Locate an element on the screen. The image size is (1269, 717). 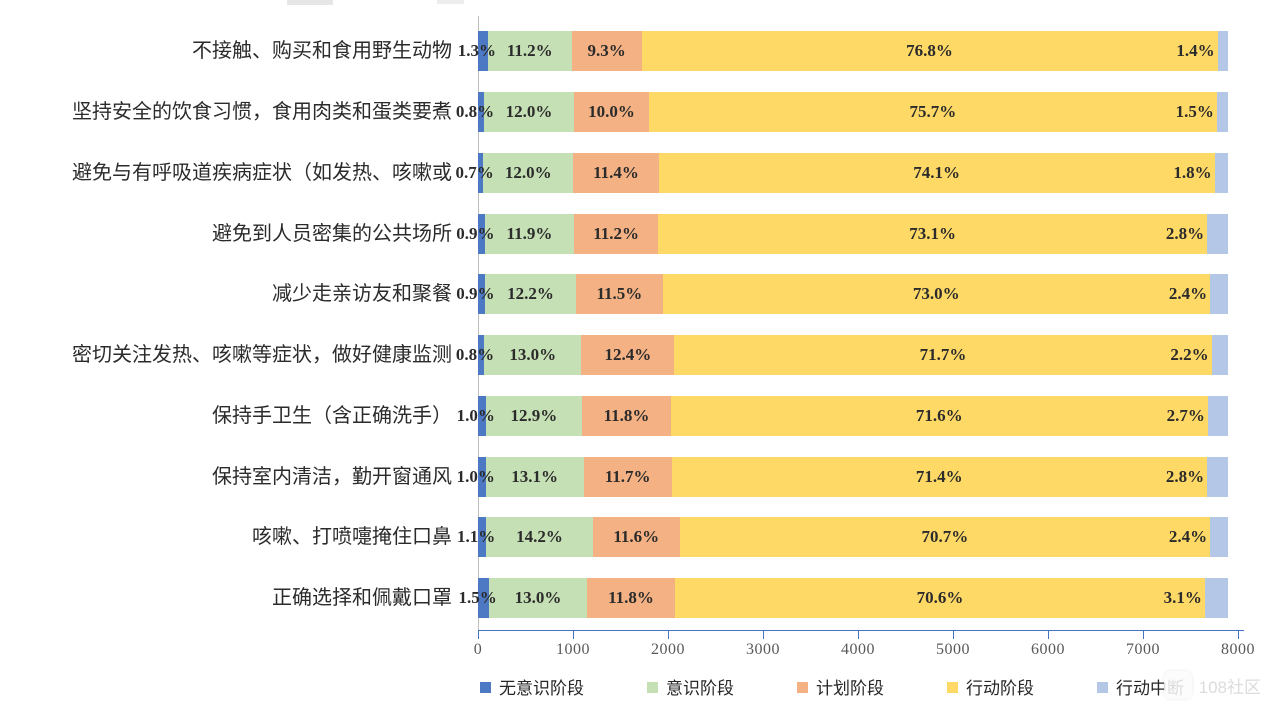
x-axis-ticks is located at coordinates (858, 634).